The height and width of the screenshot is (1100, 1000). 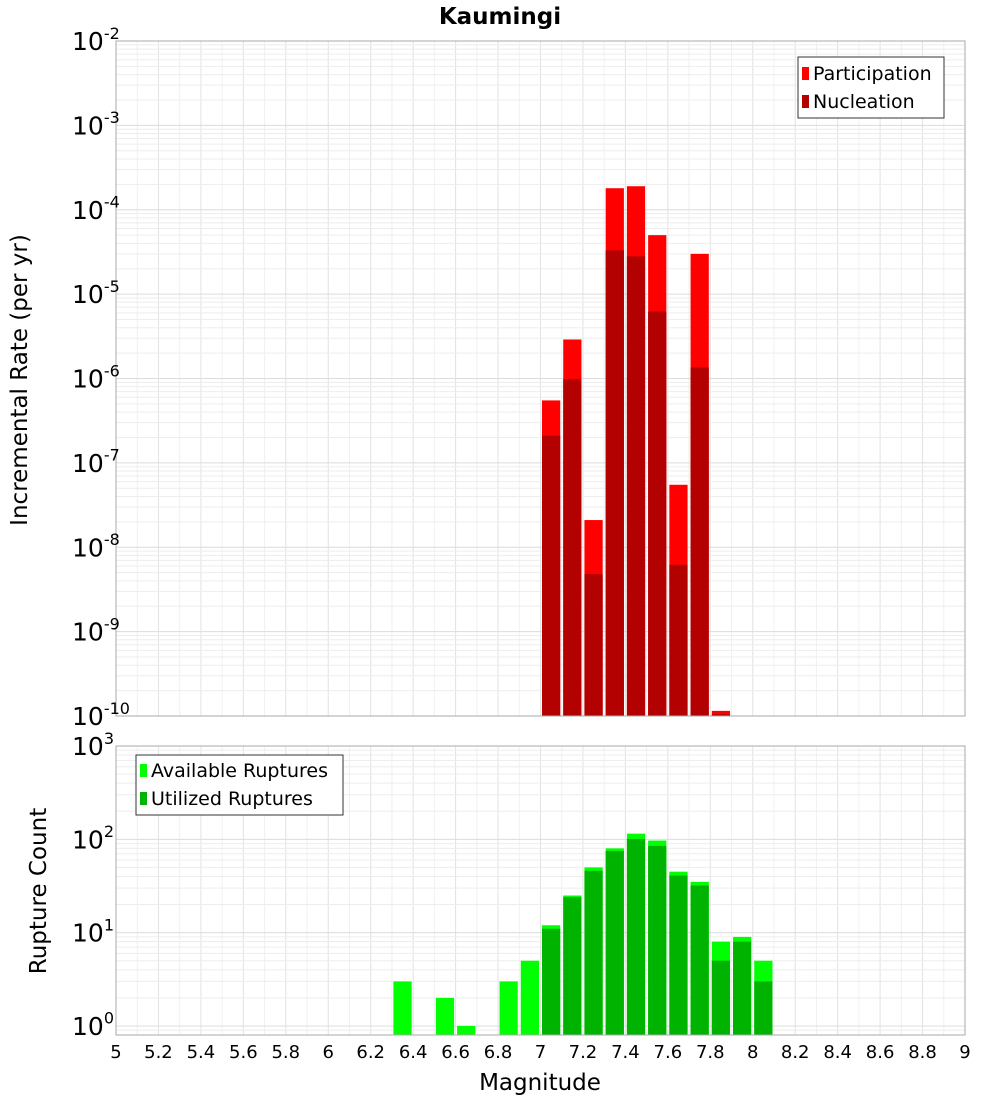 What do you see at coordinates (805, 73) in the screenshot?
I see `participation-legend-swatch` at bounding box center [805, 73].